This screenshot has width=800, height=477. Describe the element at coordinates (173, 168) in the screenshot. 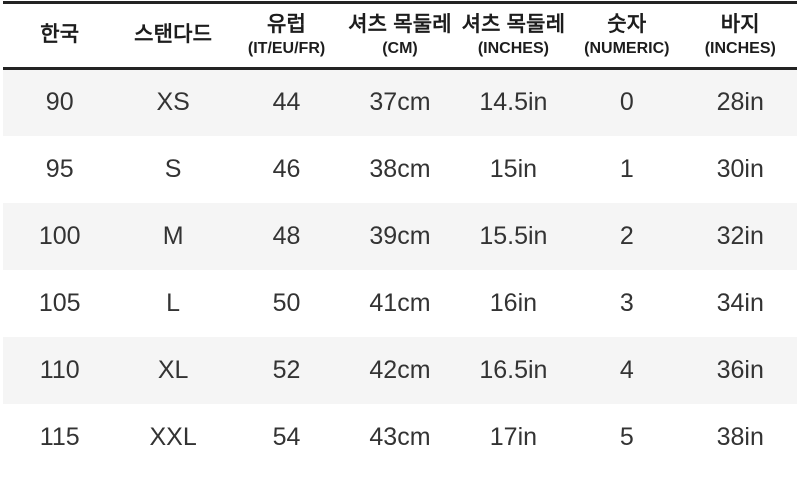

I see `cell-standard: S` at that location.